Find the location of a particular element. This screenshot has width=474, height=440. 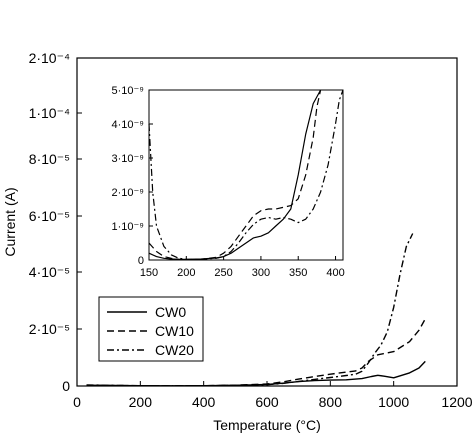

inset-x-tick-label: 200 is located at coordinates (186, 273).